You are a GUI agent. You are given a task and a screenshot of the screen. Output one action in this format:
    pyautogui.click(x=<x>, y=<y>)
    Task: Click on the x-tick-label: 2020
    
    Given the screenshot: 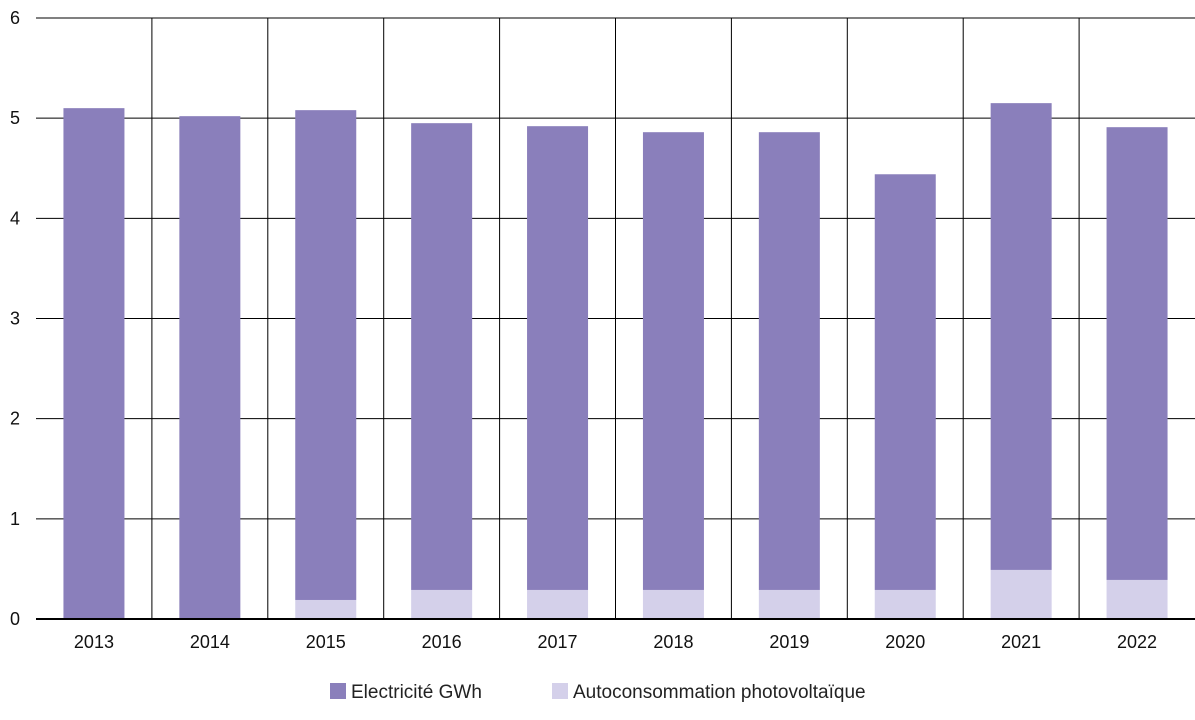 What is the action you would take?
    pyautogui.click(x=905, y=642)
    